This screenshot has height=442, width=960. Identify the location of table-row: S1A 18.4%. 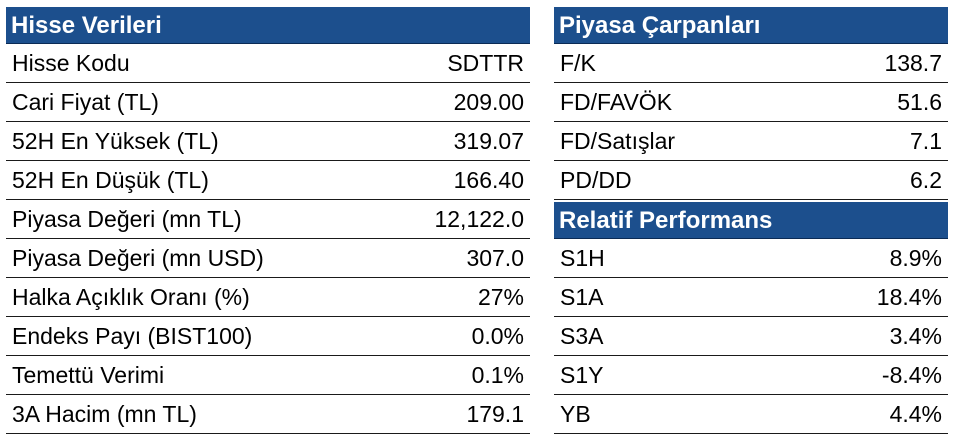
(751, 297).